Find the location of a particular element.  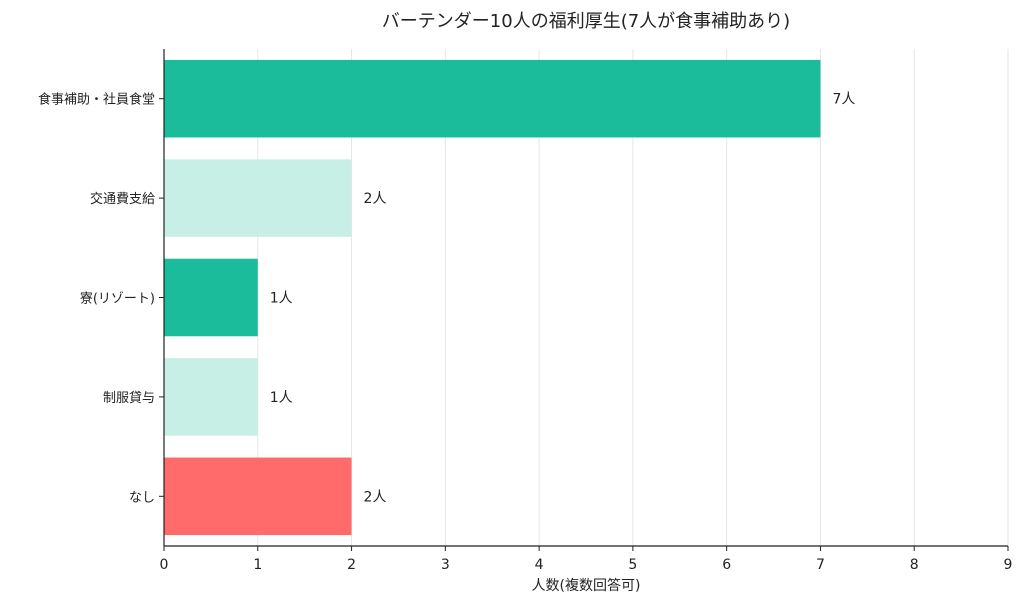

x-tick-label: 2 is located at coordinates (351, 565).